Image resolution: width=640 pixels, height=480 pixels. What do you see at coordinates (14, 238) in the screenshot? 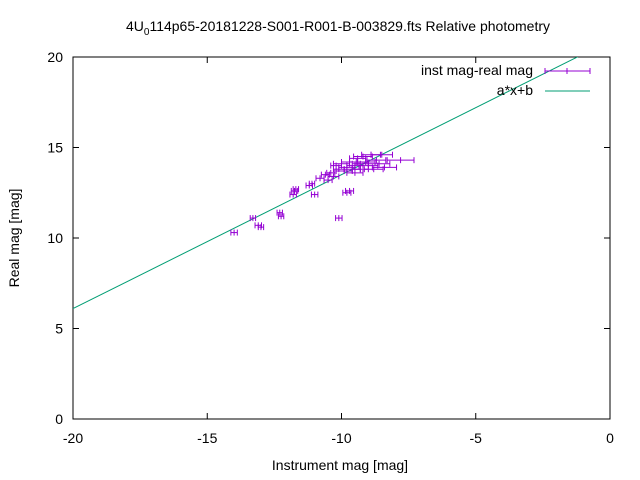
I see `y-axis-label: Real mag [mag]` at bounding box center [14, 238].